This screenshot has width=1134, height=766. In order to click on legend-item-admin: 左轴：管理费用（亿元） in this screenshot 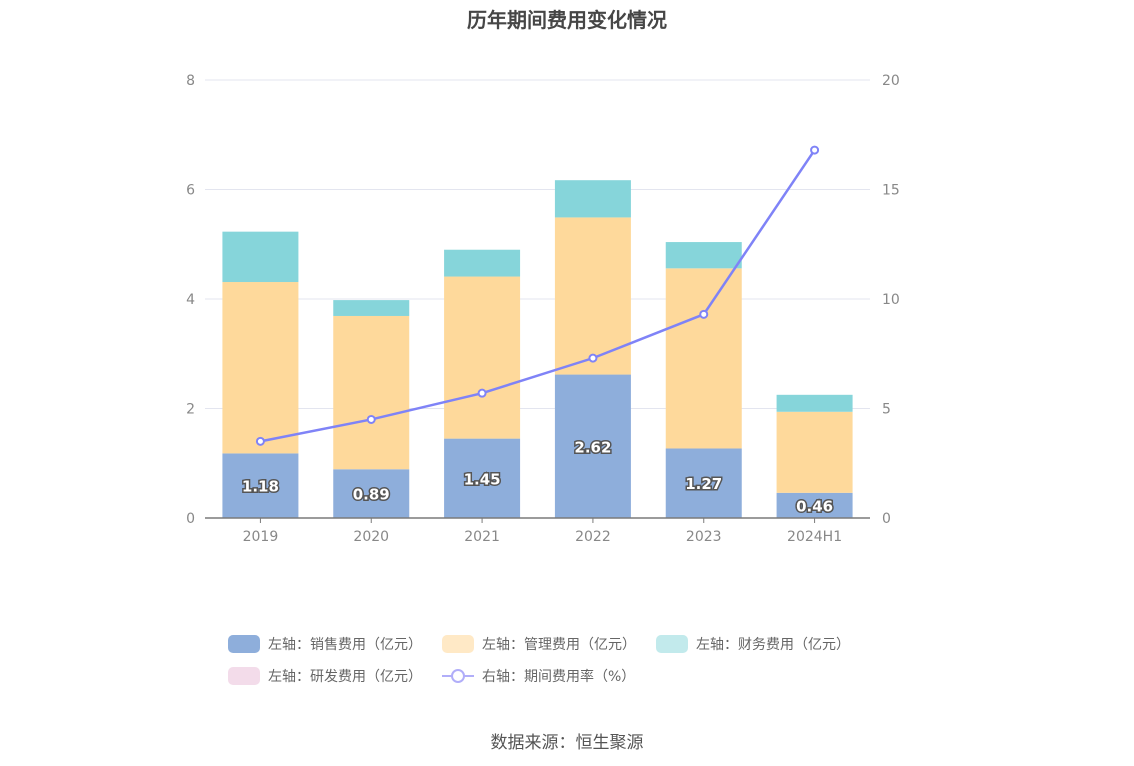, I will do `click(539, 644)`.